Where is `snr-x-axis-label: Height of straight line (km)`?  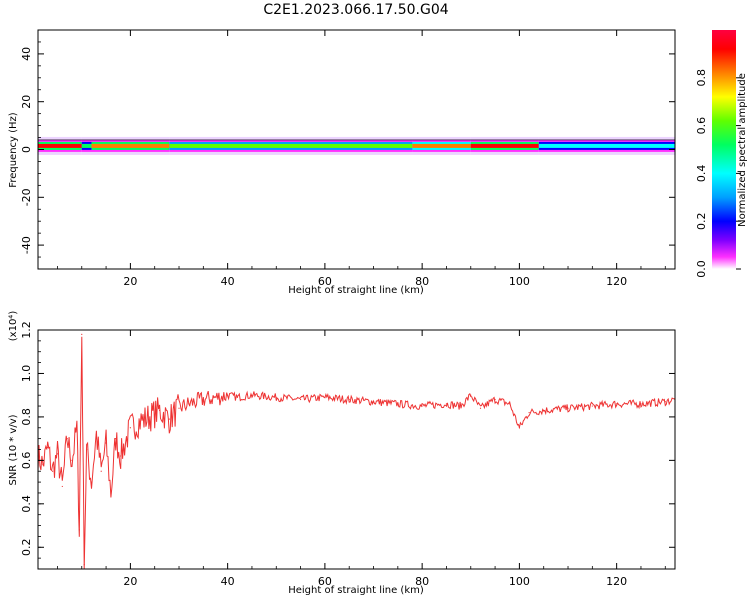 snr-x-axis-label: Height of straight line (km) is located at coordinates (356, 590).